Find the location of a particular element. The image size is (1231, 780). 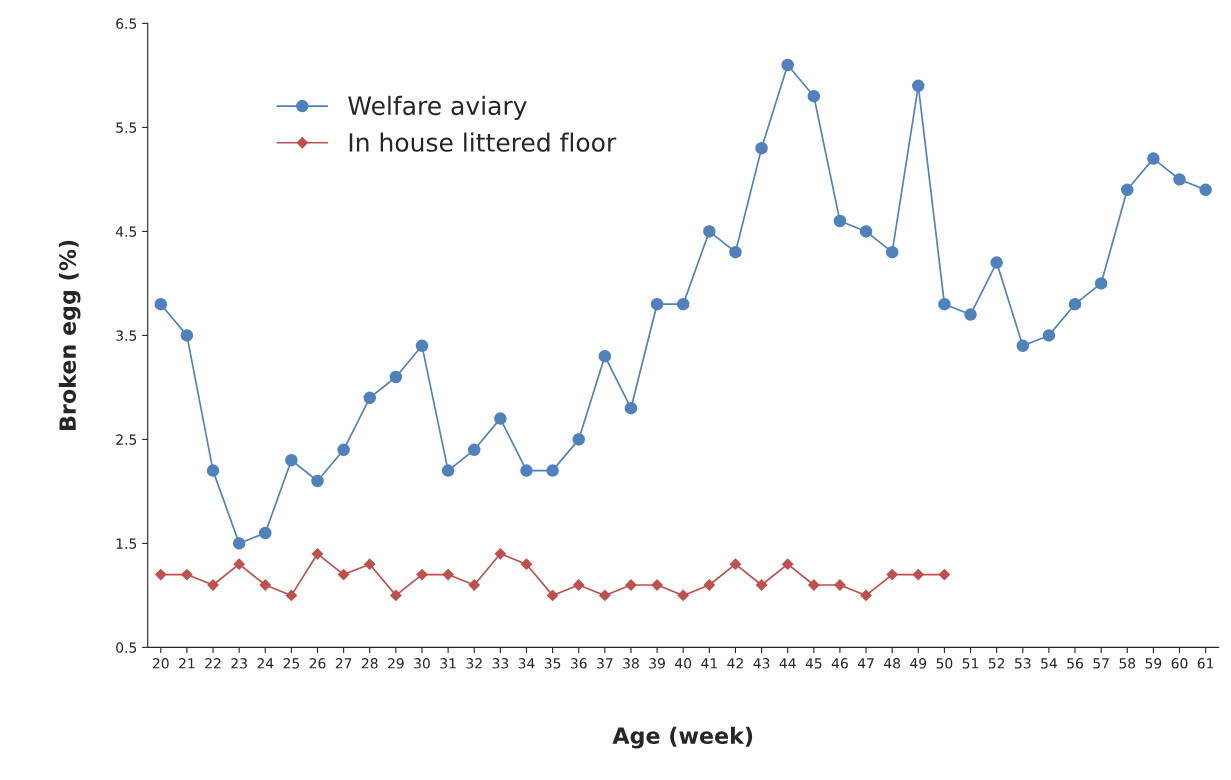

x-tick-label: 29 is located at coordinates (396, 663).